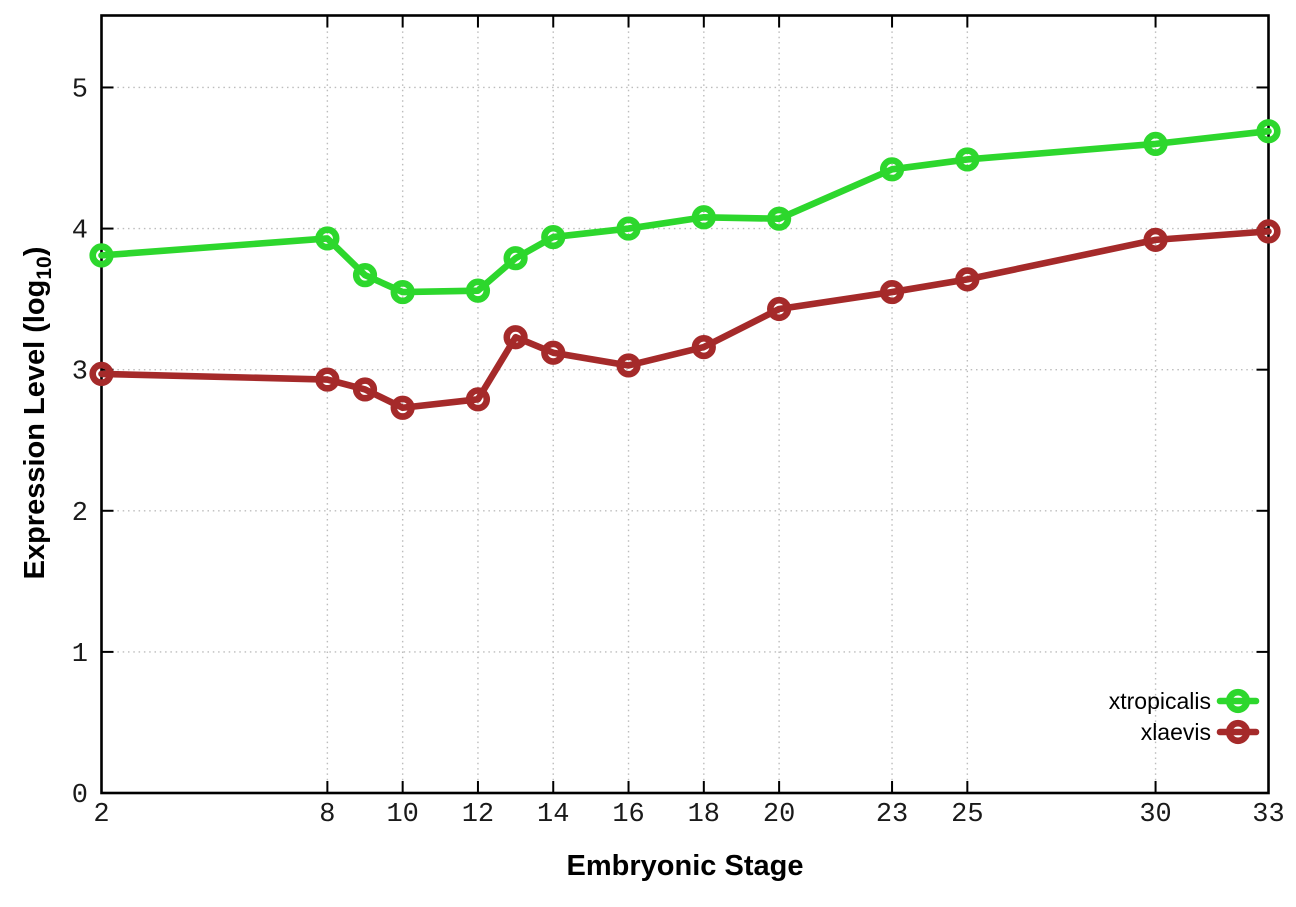 This screenshot has height=907, width=1296. What do you see at coordinates (1238, 701) in the screenshot?
I see `legend-point-sample-xtropicalis` at bounding box center [1238, 701].